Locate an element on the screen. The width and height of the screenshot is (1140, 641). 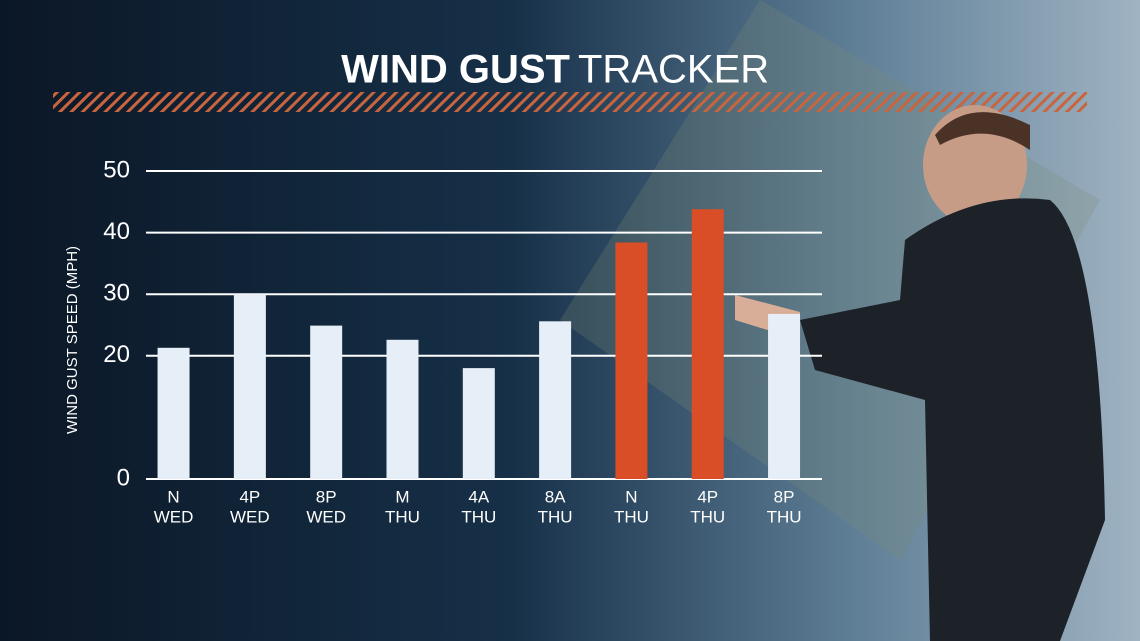
x-tick-label: 4A is located at coordinates (478, 496).